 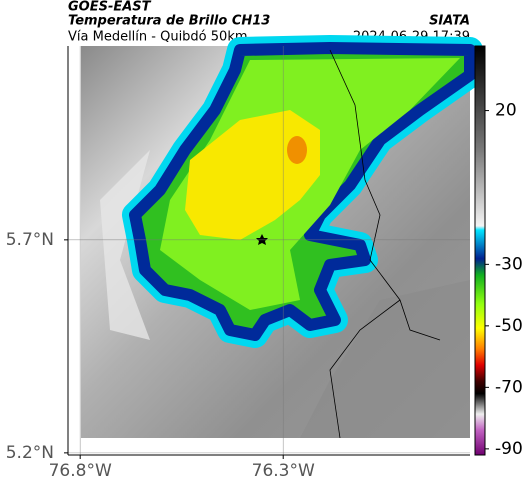 I want to click on cloud-light, so click(x=125, y=245).